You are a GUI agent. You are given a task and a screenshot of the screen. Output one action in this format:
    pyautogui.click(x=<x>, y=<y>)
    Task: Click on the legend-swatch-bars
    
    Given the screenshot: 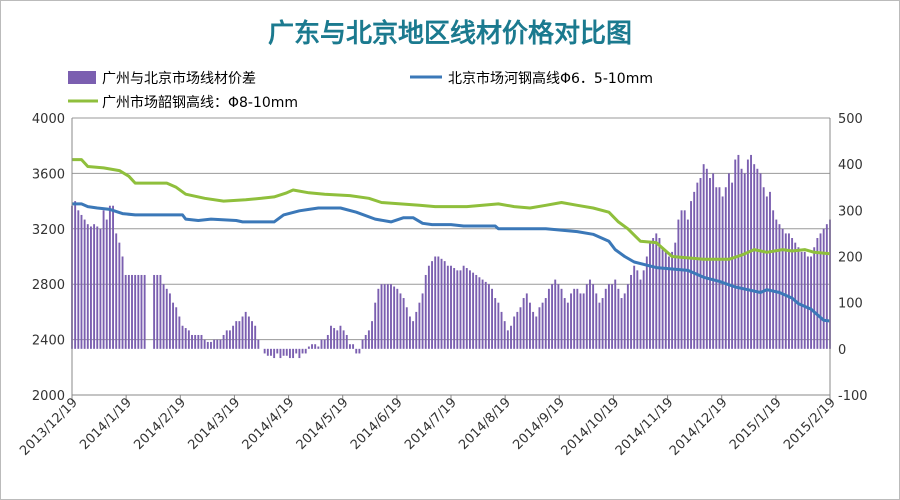 What is the action you would take?
    pyautogui.click(x=82, y=77)
    